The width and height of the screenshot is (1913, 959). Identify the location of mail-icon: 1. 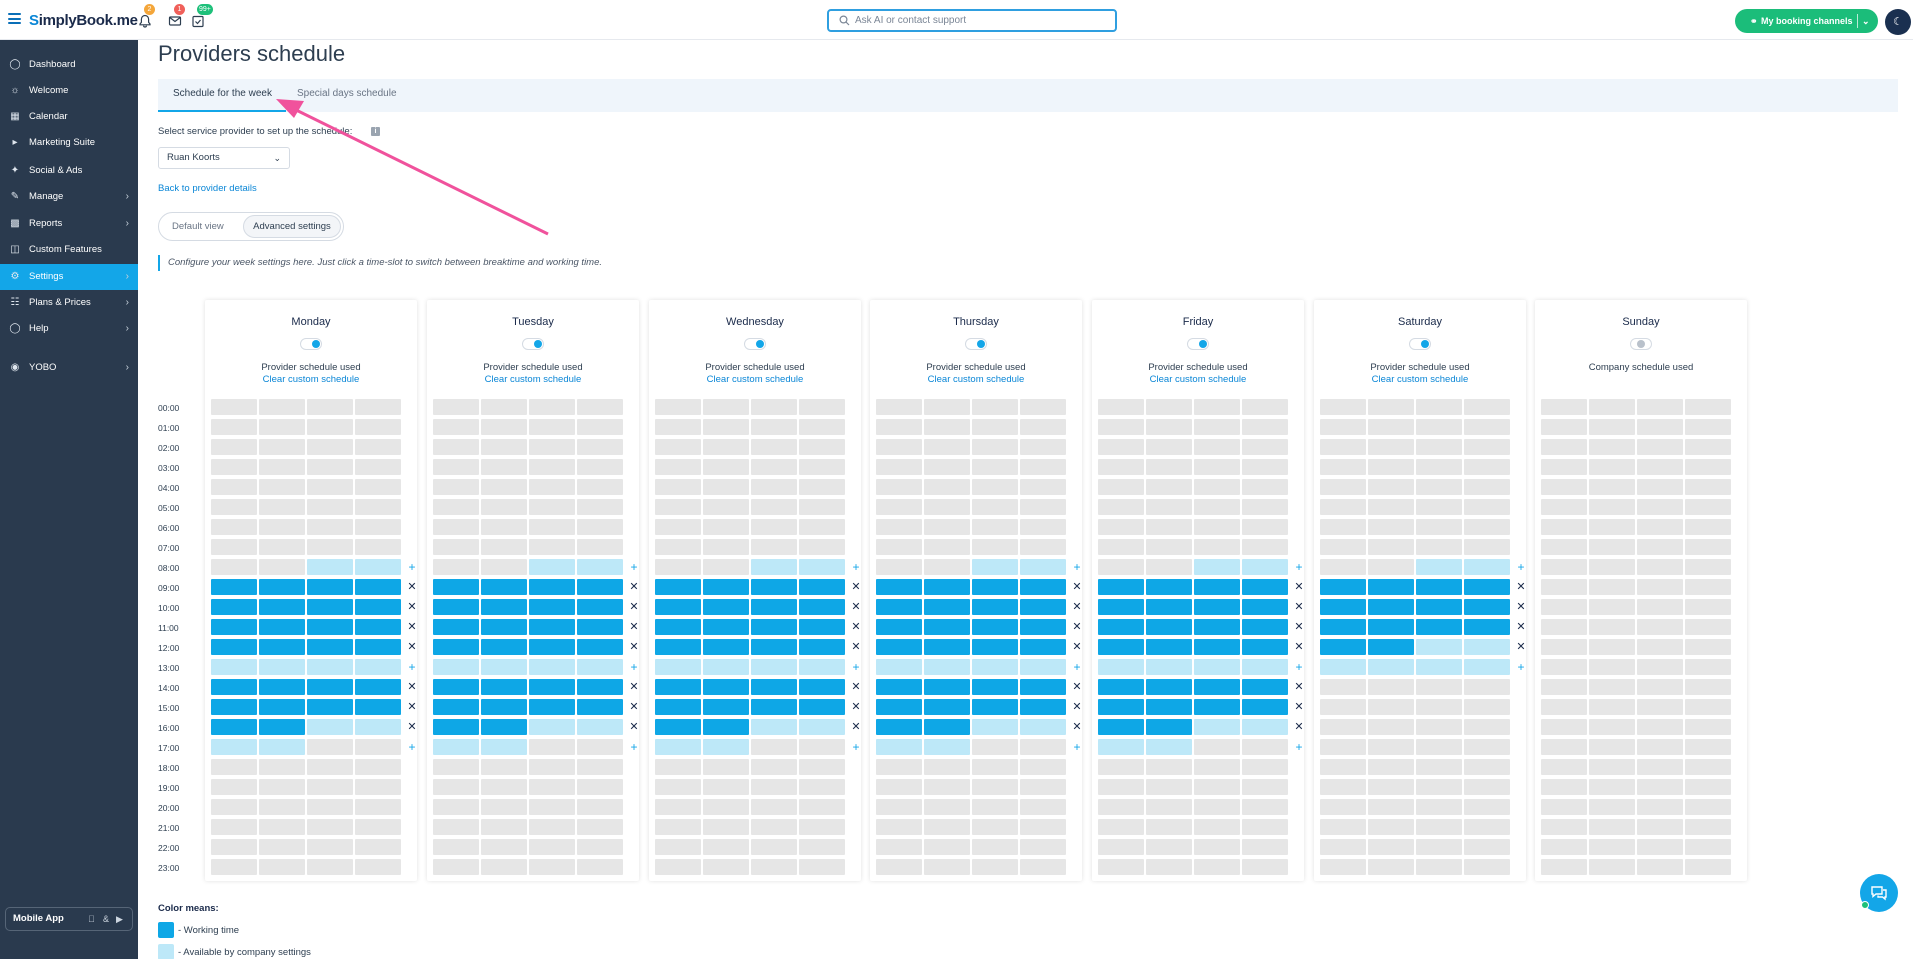
(176, 16).